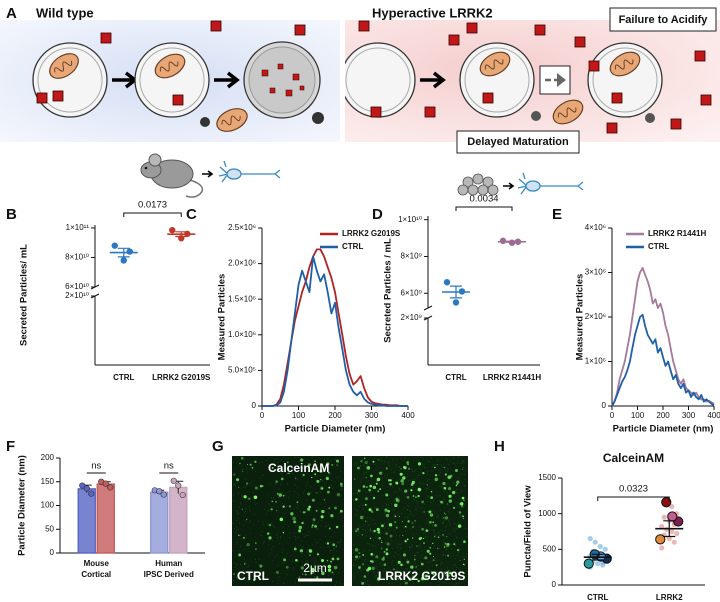 This screenshot has height=602, width=720. Describe the element at coordinates (663, 19) in the screenshot. I see `callout-box` at that location.